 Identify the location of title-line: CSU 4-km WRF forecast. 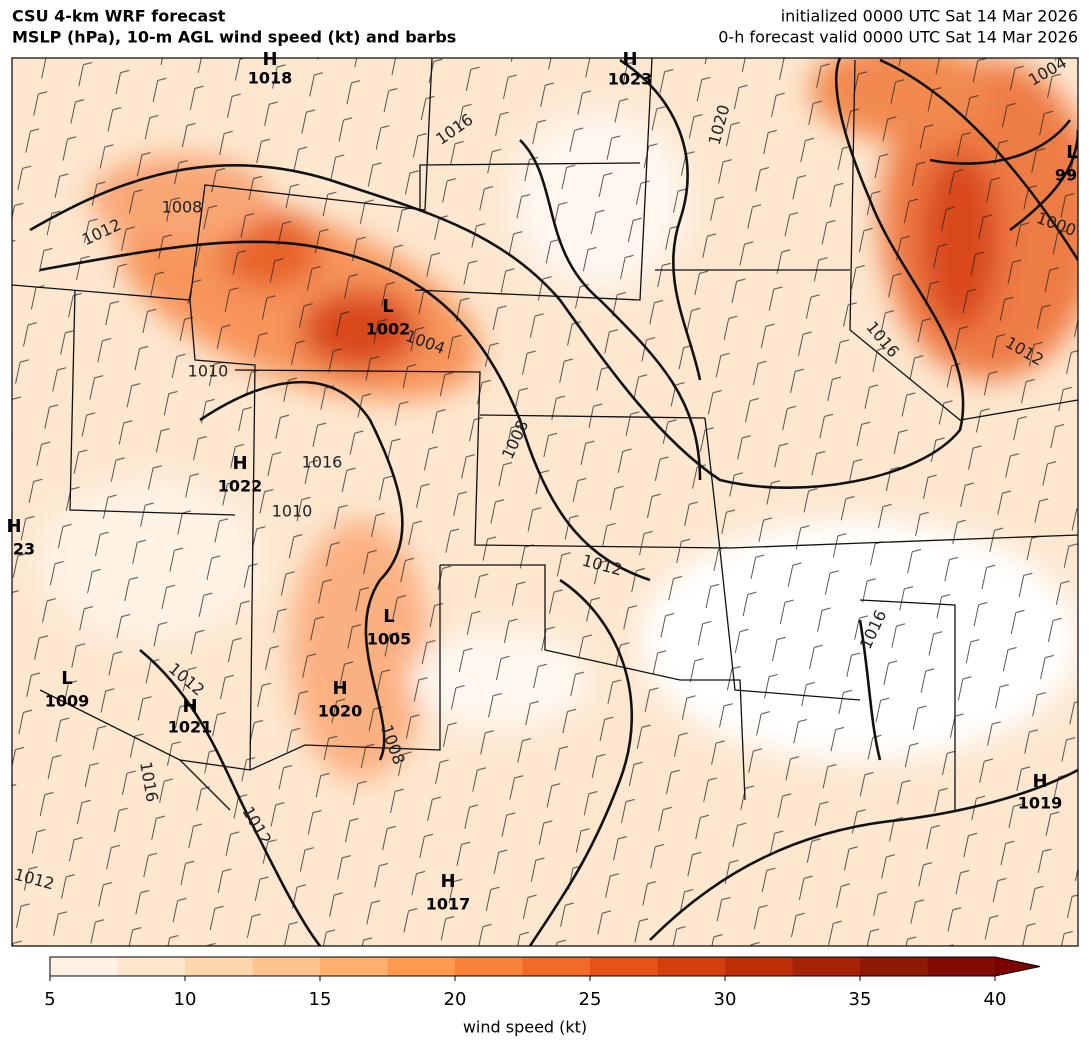
(119, 16).